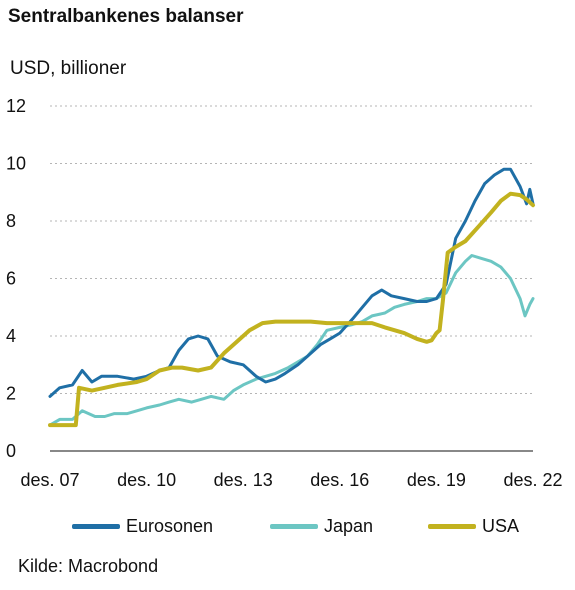 The image size is (575, 590). I want to click on legend-item-usa: USA, so click(473, 526).